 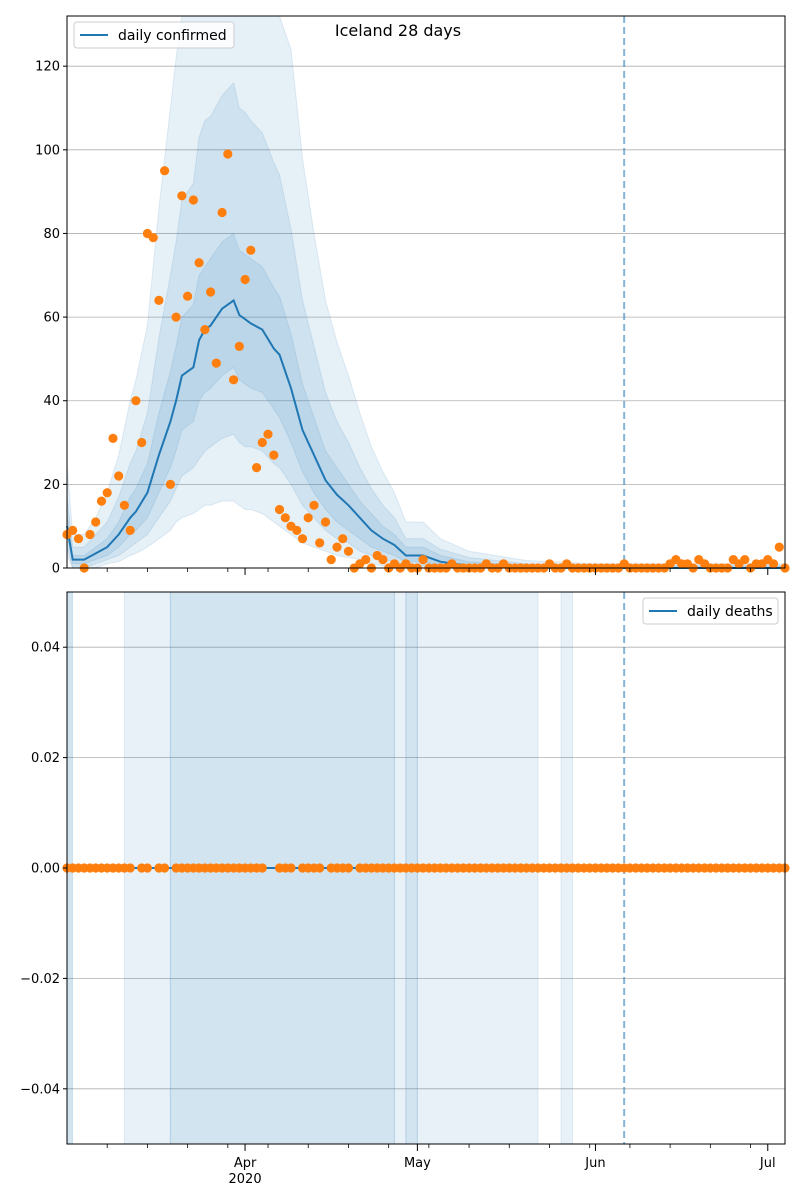 What do you see at coordinates (40, 1089) in the screenshot?
I see `y-tick-label: −0.04` at bounding box center [40, 1089].